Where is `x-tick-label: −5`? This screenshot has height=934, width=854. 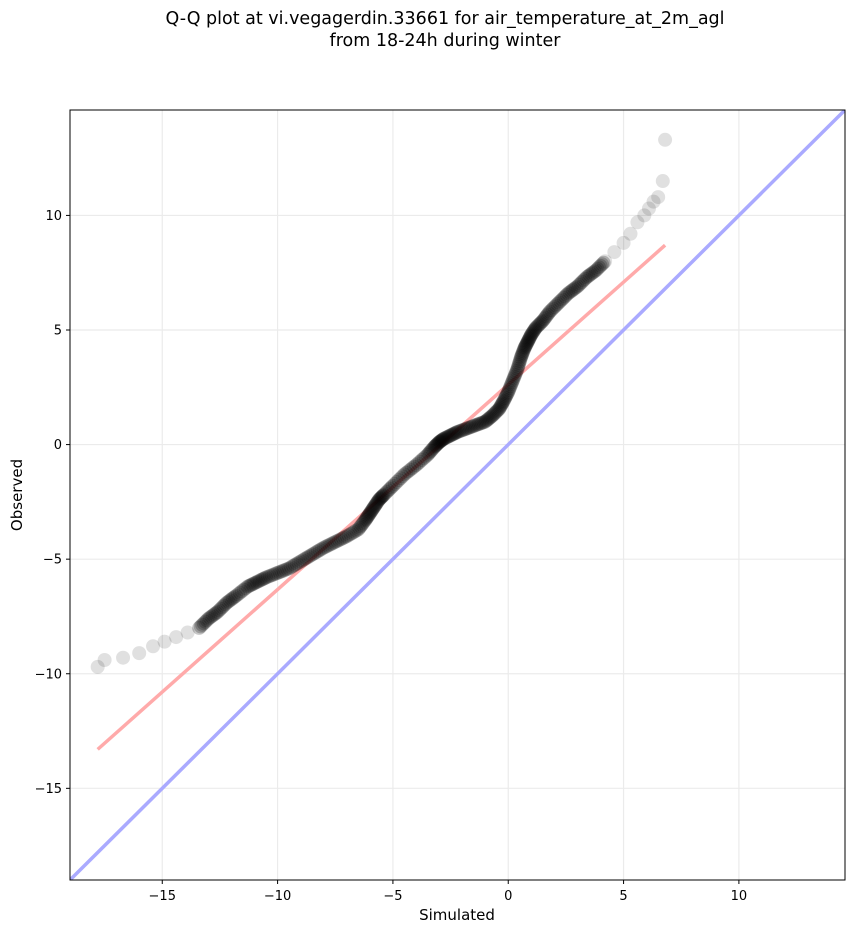
x-tick-label: −5 is located at coordinates (392, 896).